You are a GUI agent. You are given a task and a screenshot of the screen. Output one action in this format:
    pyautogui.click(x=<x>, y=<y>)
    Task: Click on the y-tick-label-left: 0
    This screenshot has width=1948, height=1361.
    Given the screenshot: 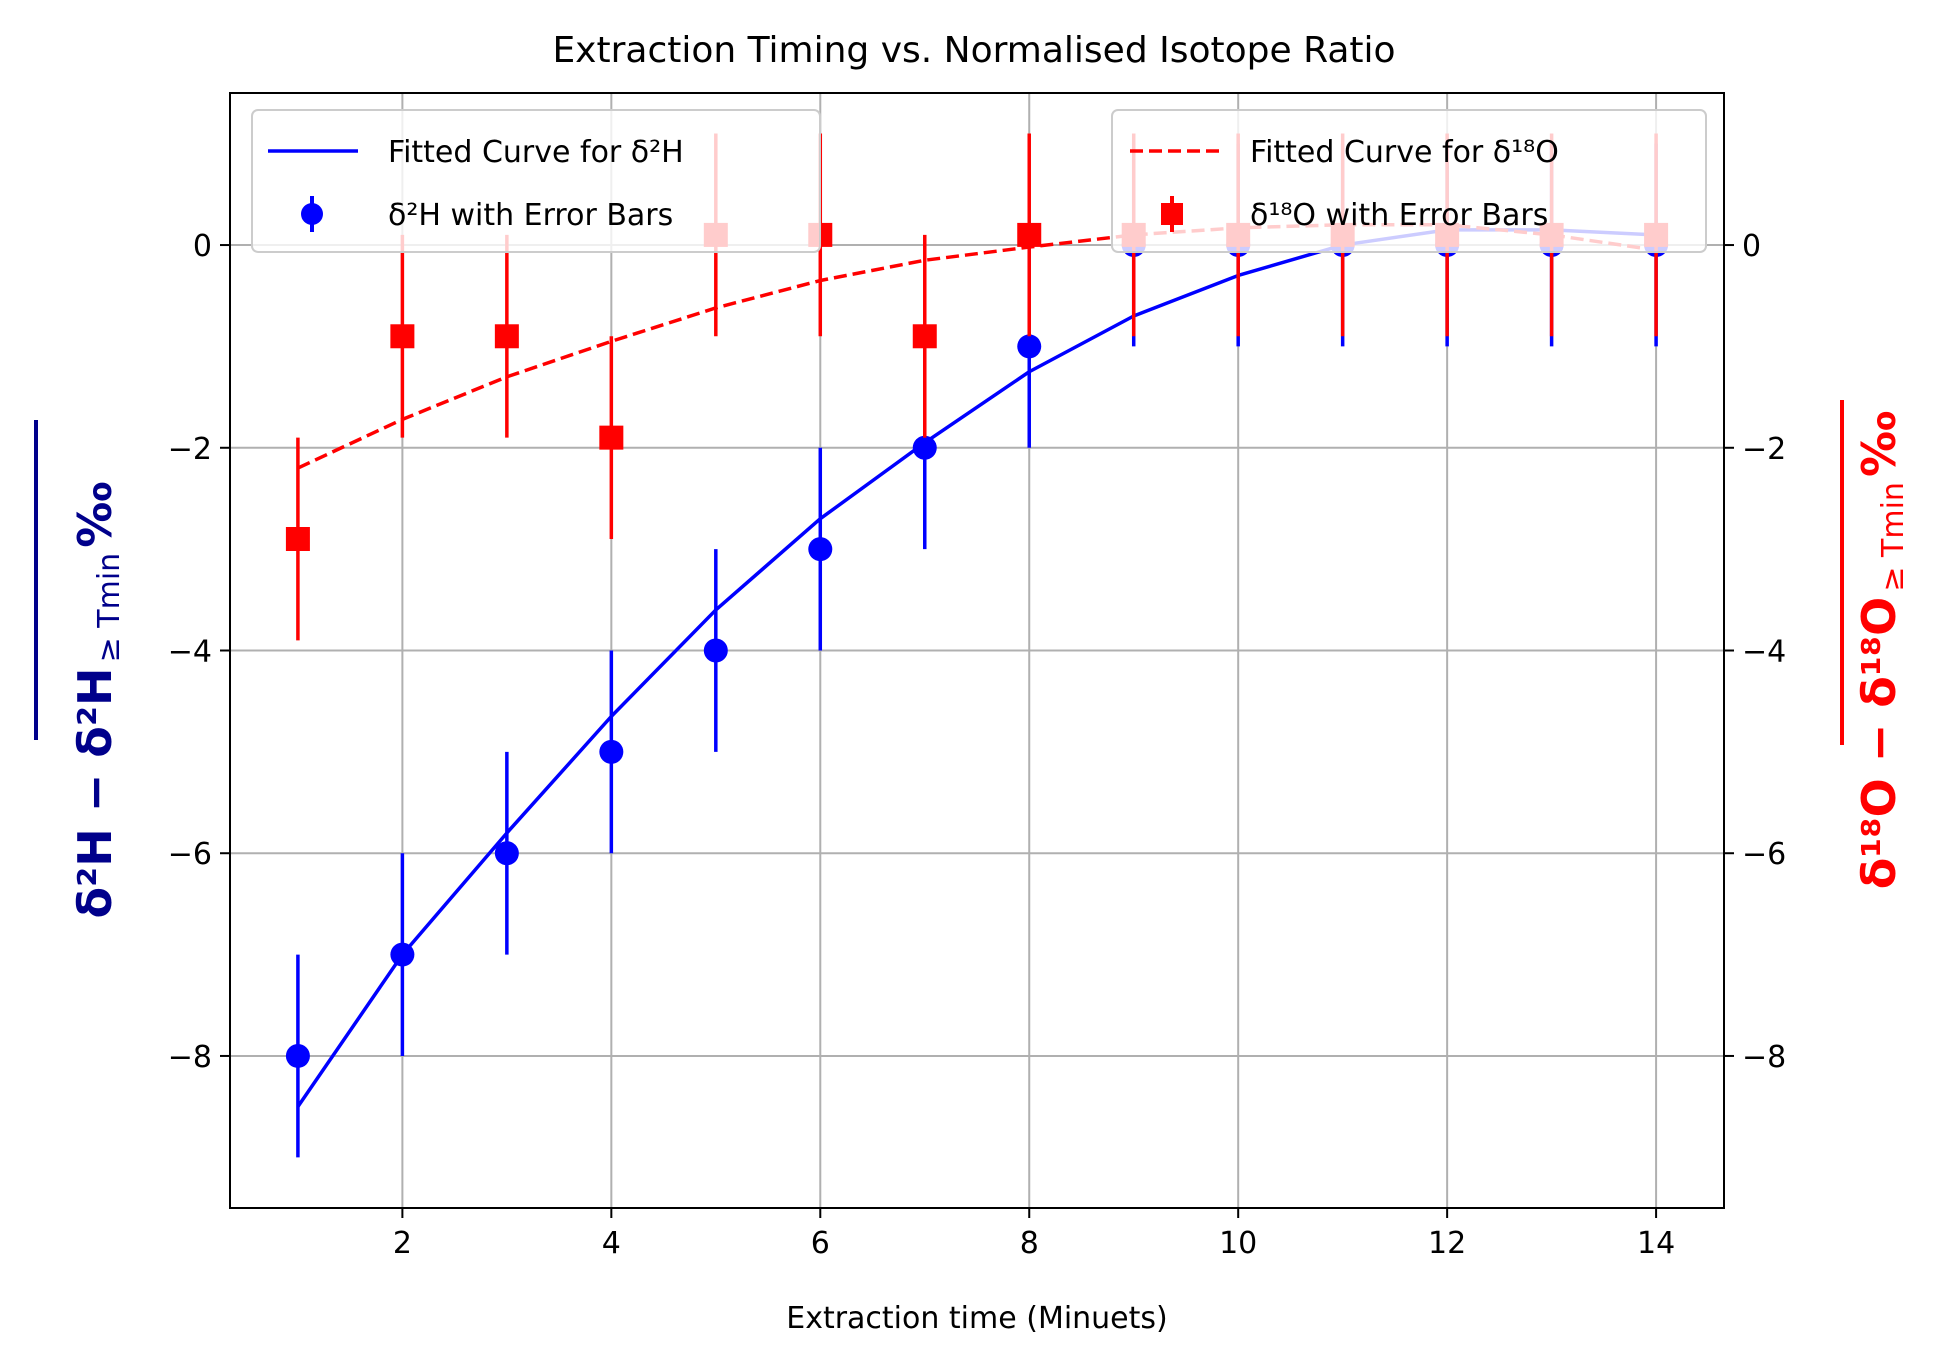 What is the action you would take?
    pyautogui.click(x=202, y=246)
    